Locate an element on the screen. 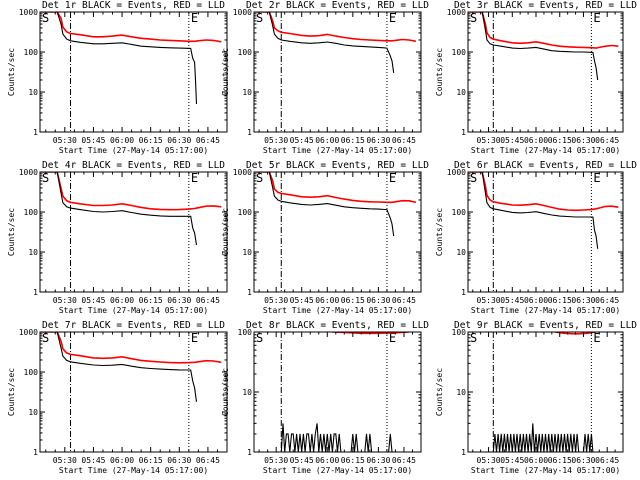 The image size is (640, 480). chart-title: Det 1r BLACK = Events, RED = LLD is located at coordinates (133, 5).